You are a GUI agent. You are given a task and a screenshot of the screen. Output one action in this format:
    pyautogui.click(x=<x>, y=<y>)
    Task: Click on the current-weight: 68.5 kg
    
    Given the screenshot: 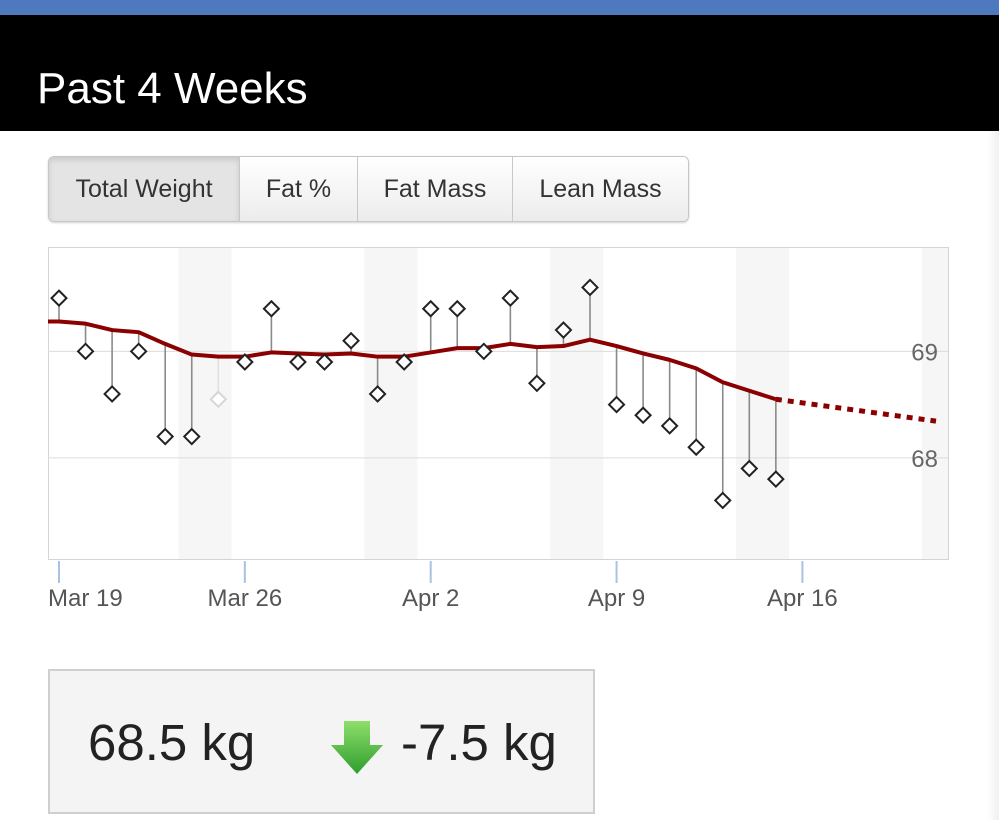 What is the action you would take?
    pyautogui.click(x=172, y=742)
    